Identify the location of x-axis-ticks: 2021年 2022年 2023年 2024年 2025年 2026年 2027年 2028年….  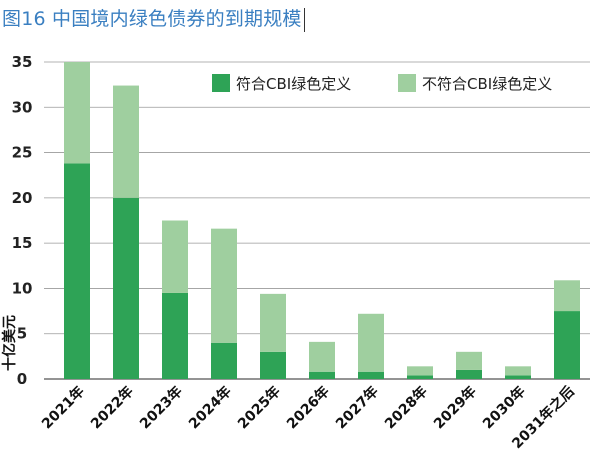
(307, 417).